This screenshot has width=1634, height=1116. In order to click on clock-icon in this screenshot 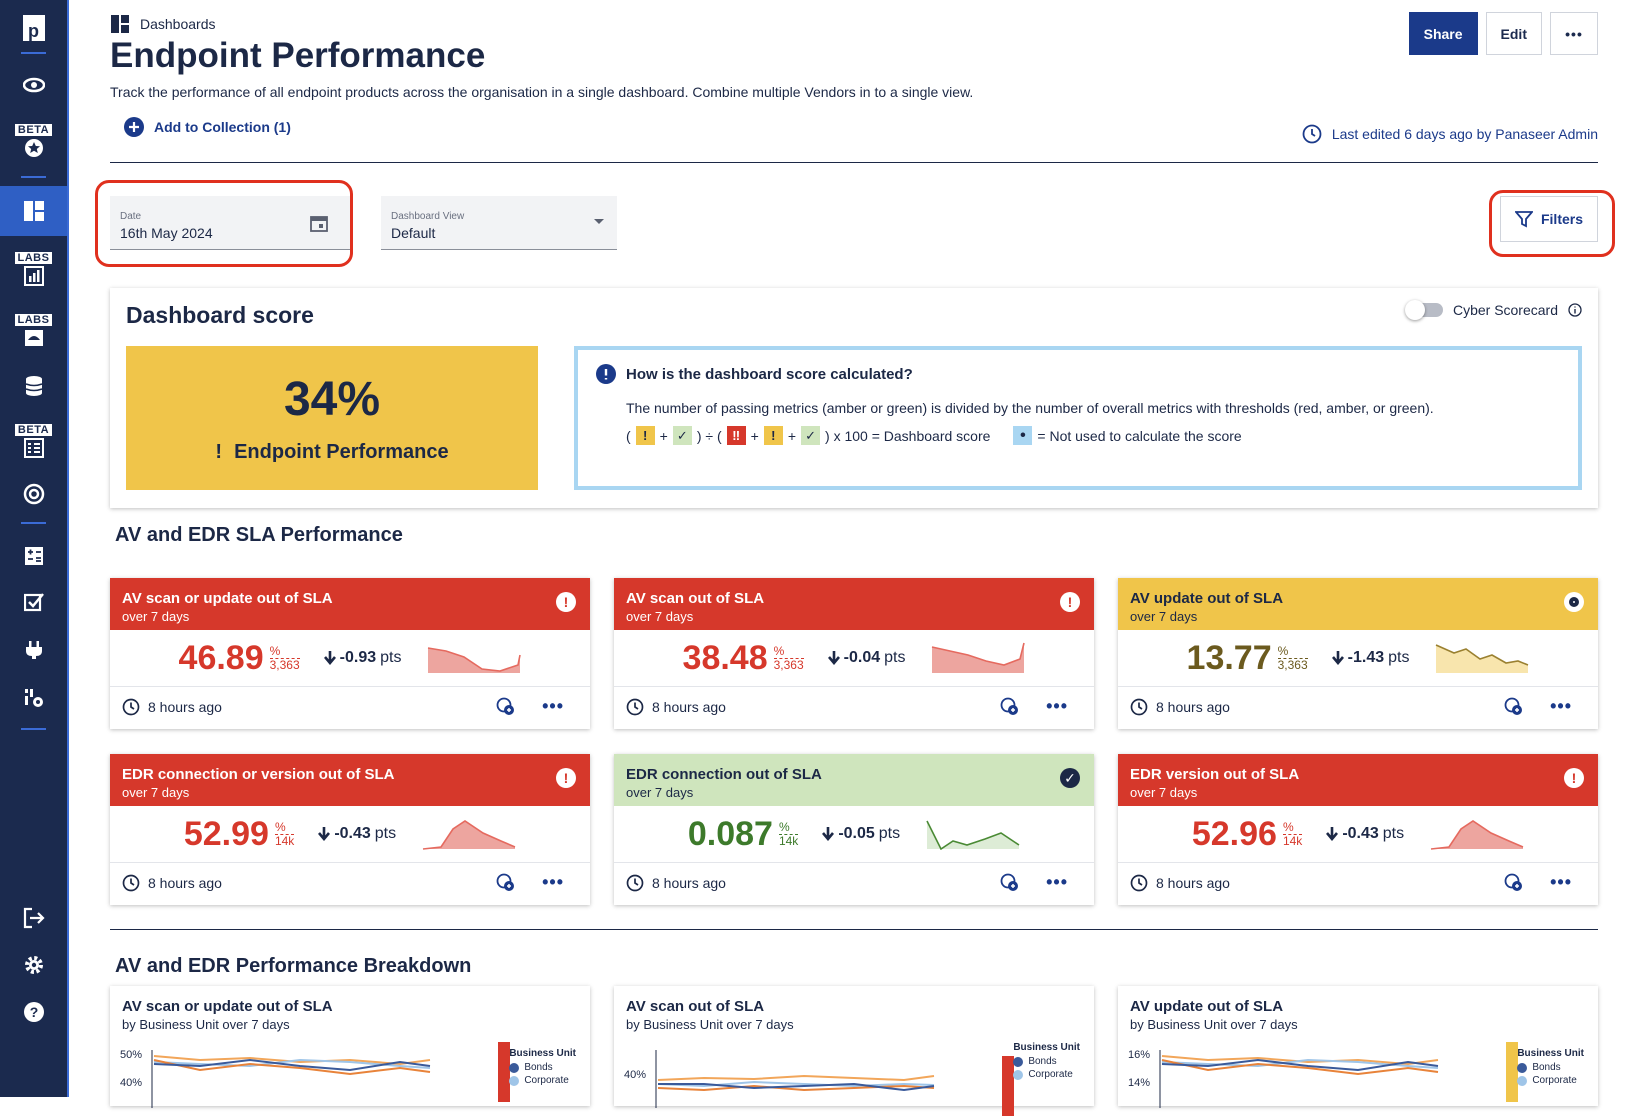, I will do `click(1312, 134)`.